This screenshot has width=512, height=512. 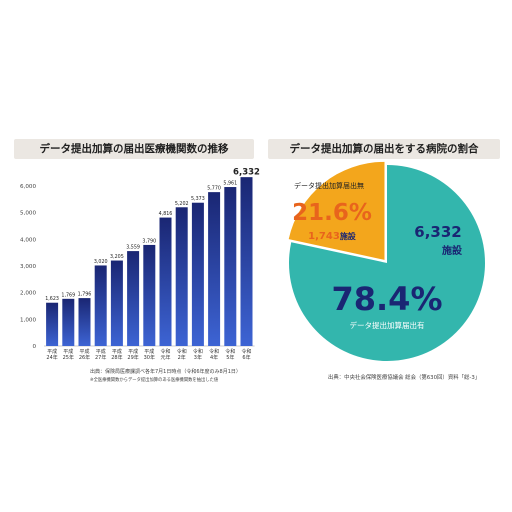 What do you see at coordinates (52, 299) in the screenshot?
I see `bar-value-label: 1,623` at bounding box center [52, 299].